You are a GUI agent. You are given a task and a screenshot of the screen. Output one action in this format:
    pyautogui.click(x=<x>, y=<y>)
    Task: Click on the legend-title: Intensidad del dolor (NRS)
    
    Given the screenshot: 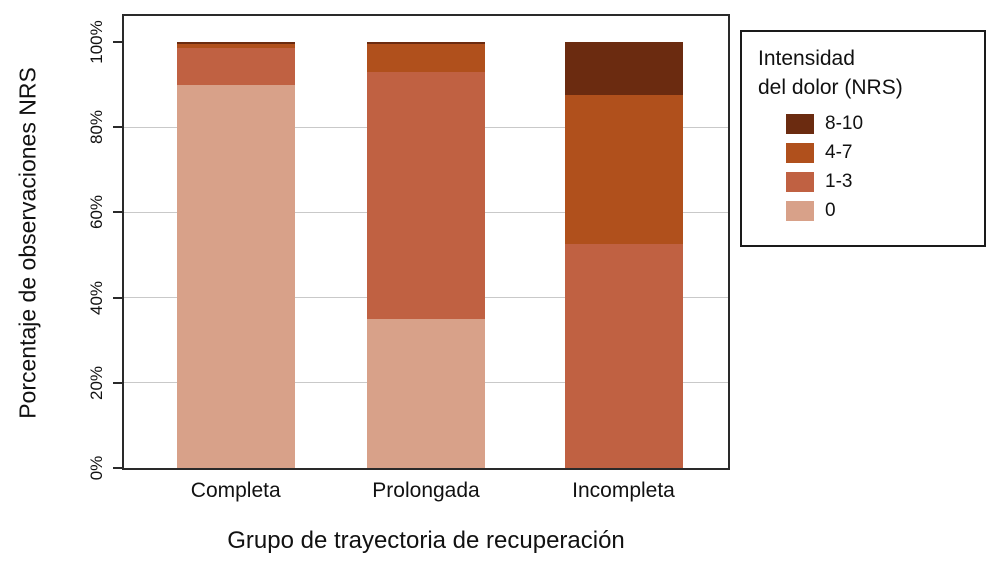 What is the action you would take?
    pyautogui.click(x=830, y=73)
    